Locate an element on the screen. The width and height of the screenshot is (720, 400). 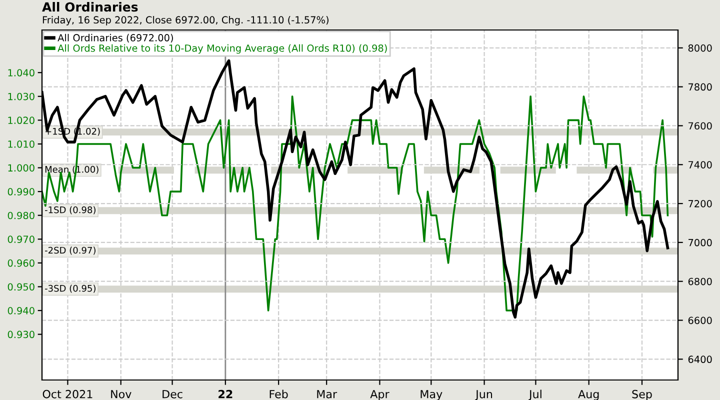
y-tick-label: 0.980 is located at coordinates (21, 216).